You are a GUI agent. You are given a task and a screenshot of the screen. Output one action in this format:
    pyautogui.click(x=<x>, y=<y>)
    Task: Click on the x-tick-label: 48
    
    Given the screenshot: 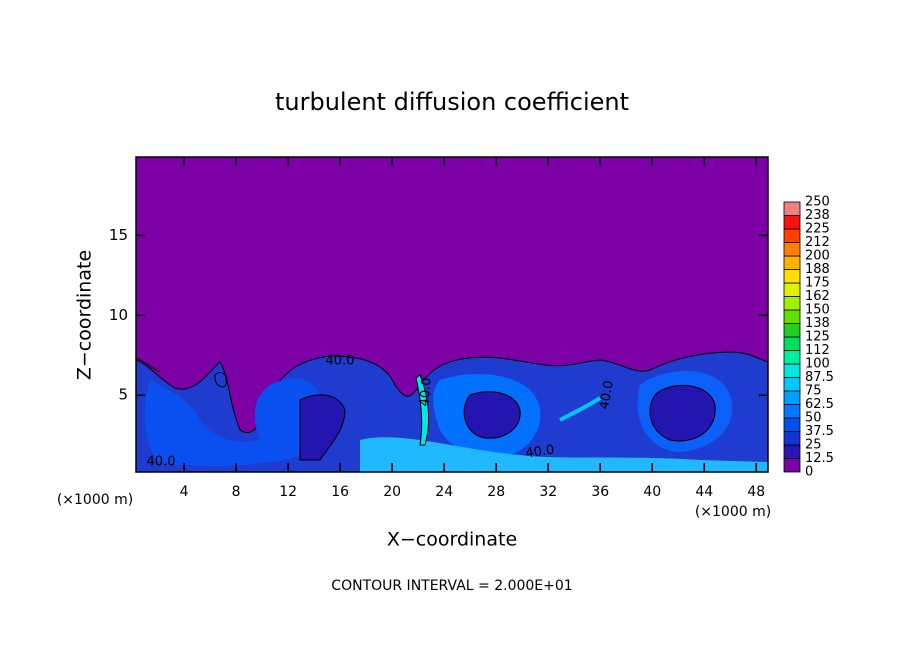 What is the action you would take?
    pyautogui.click(x=756, y=492)
    